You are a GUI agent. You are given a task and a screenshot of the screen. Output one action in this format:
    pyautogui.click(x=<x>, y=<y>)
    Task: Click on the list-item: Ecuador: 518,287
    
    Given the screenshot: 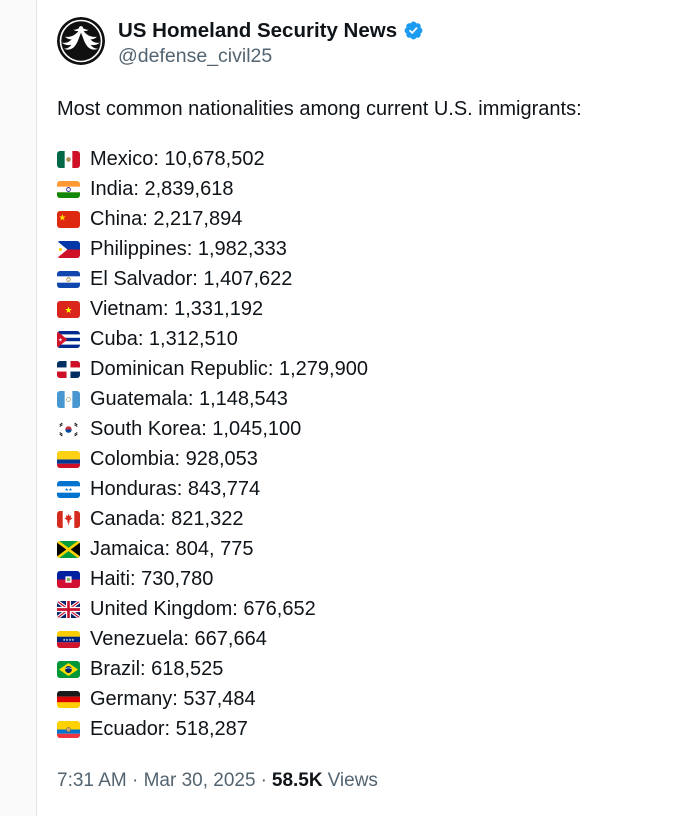 What is the action you would take?
    pyautogui.click(x=362, y=729)
    